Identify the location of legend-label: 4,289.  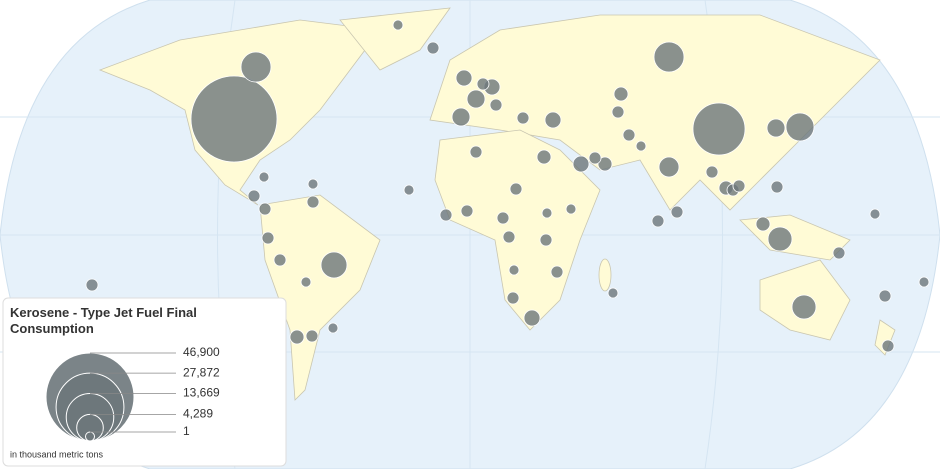
(198, 414).